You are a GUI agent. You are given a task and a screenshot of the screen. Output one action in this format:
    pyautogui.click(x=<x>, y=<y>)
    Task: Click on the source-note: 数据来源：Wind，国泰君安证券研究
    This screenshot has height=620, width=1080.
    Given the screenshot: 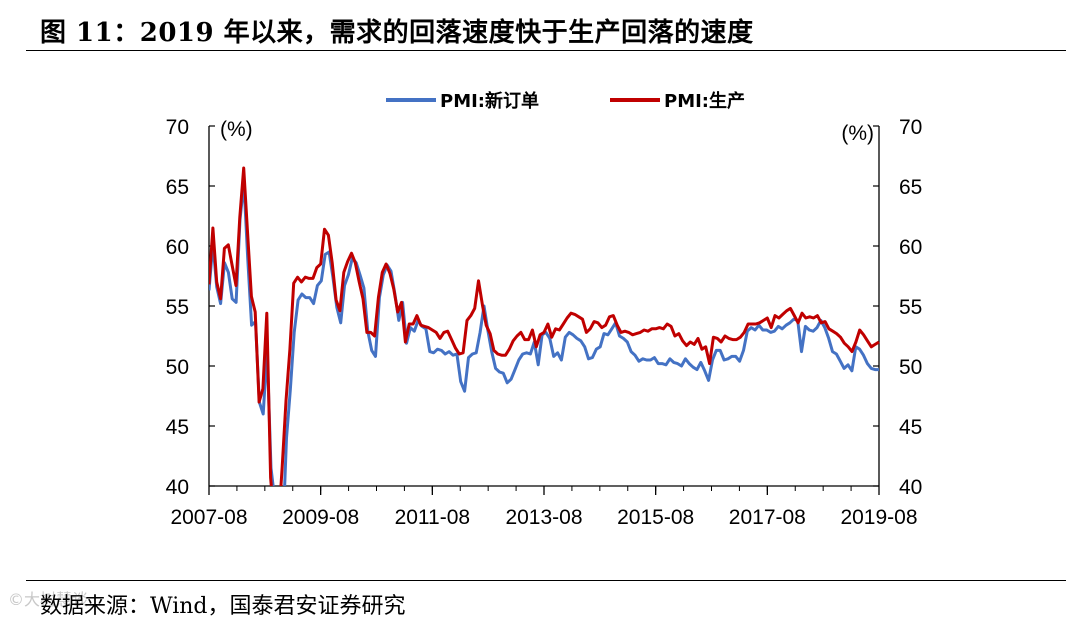 What is the action you would take?
    pyautogui.click(x=223, y=606)
    